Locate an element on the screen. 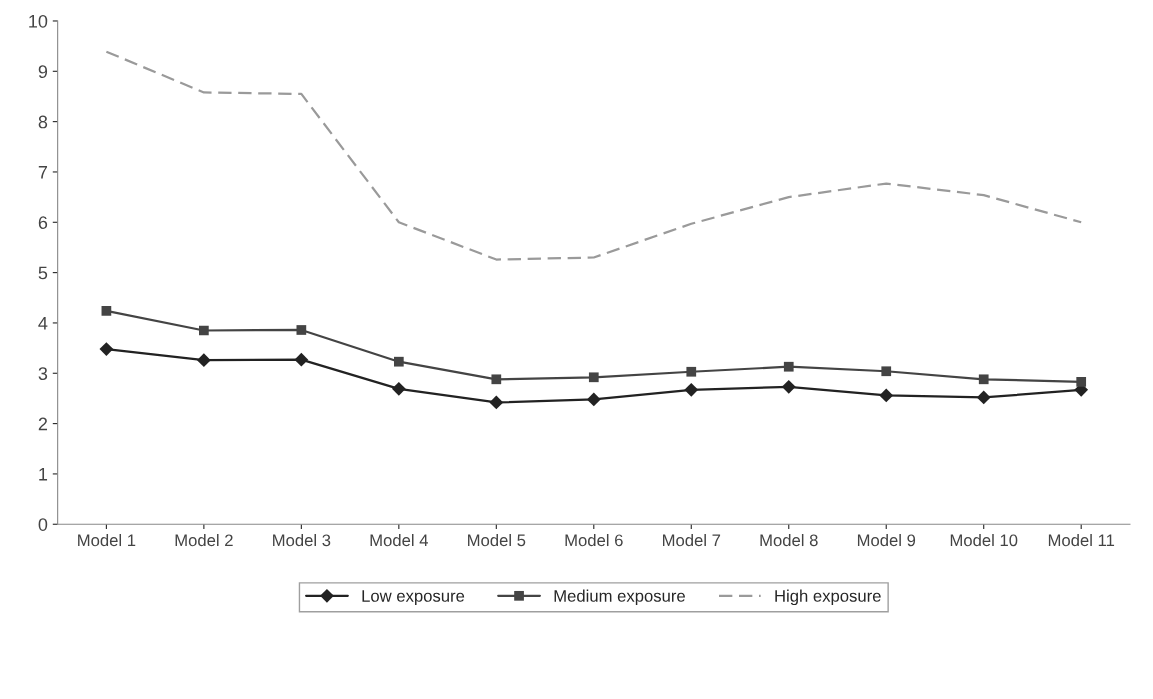 Image resolution: width=1153 pixels, height=699 pixels. x-tick-label: Model 2 is located at coordinates (204, 540).